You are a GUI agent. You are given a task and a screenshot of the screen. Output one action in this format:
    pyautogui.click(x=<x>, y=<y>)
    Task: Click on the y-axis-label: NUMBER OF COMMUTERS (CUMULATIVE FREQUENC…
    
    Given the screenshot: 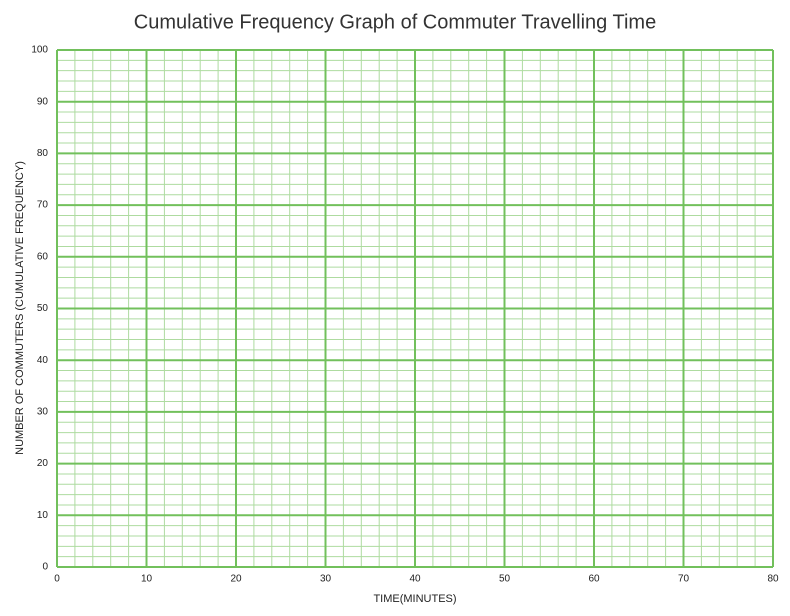 What is the action you would take?
    pyautogui.click(x=20, y=308)
    